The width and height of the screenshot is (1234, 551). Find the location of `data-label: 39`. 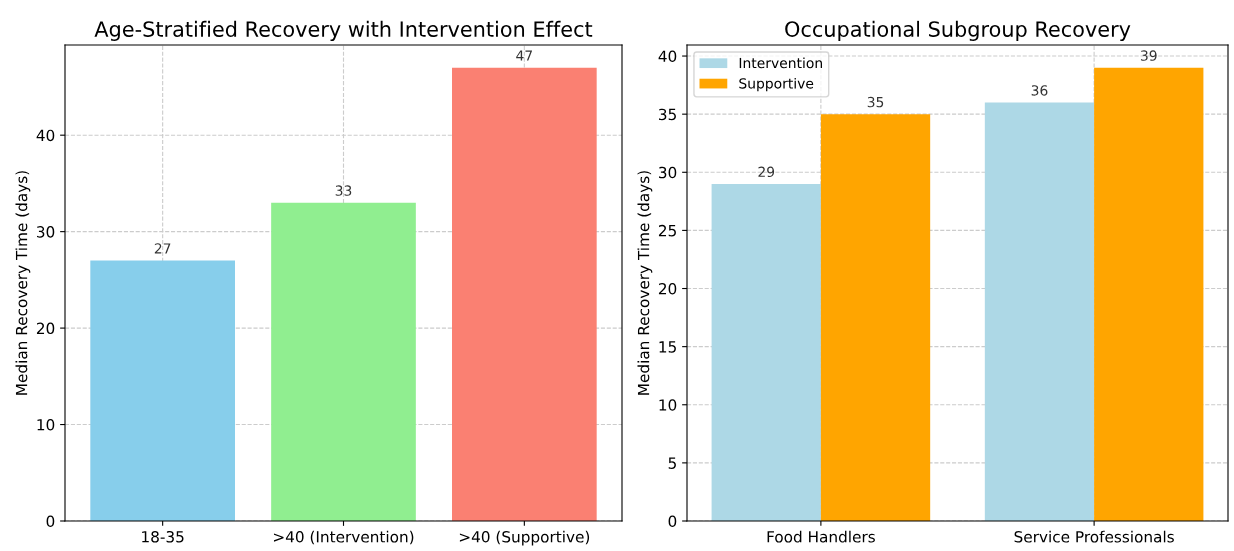

data-label: 39 is located at coordinates (1148, 55).